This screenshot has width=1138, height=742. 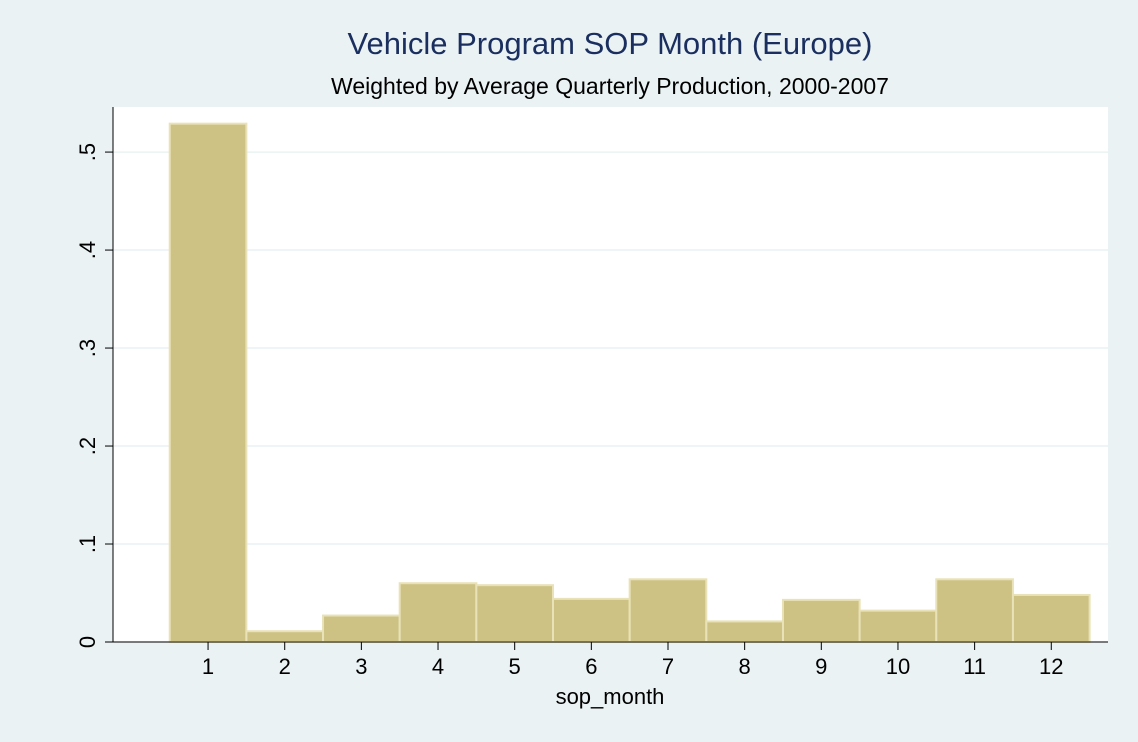 What do you see at coordinates (610, 696) in the screenshot?
I see `x-axis-label: sop_month` at bounding box center [610, 696].